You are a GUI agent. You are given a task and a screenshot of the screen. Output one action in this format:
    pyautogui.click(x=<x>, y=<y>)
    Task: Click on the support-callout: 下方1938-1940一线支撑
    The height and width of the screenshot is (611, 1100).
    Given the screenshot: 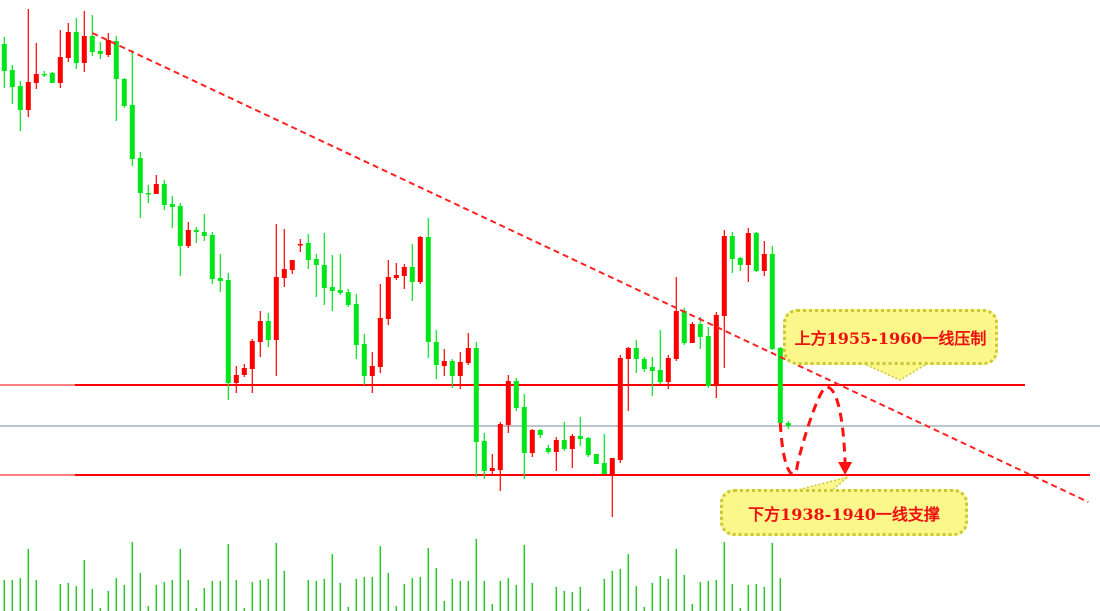 What is the action you would take?
    pyautogui.click(x=844, y=512)
    